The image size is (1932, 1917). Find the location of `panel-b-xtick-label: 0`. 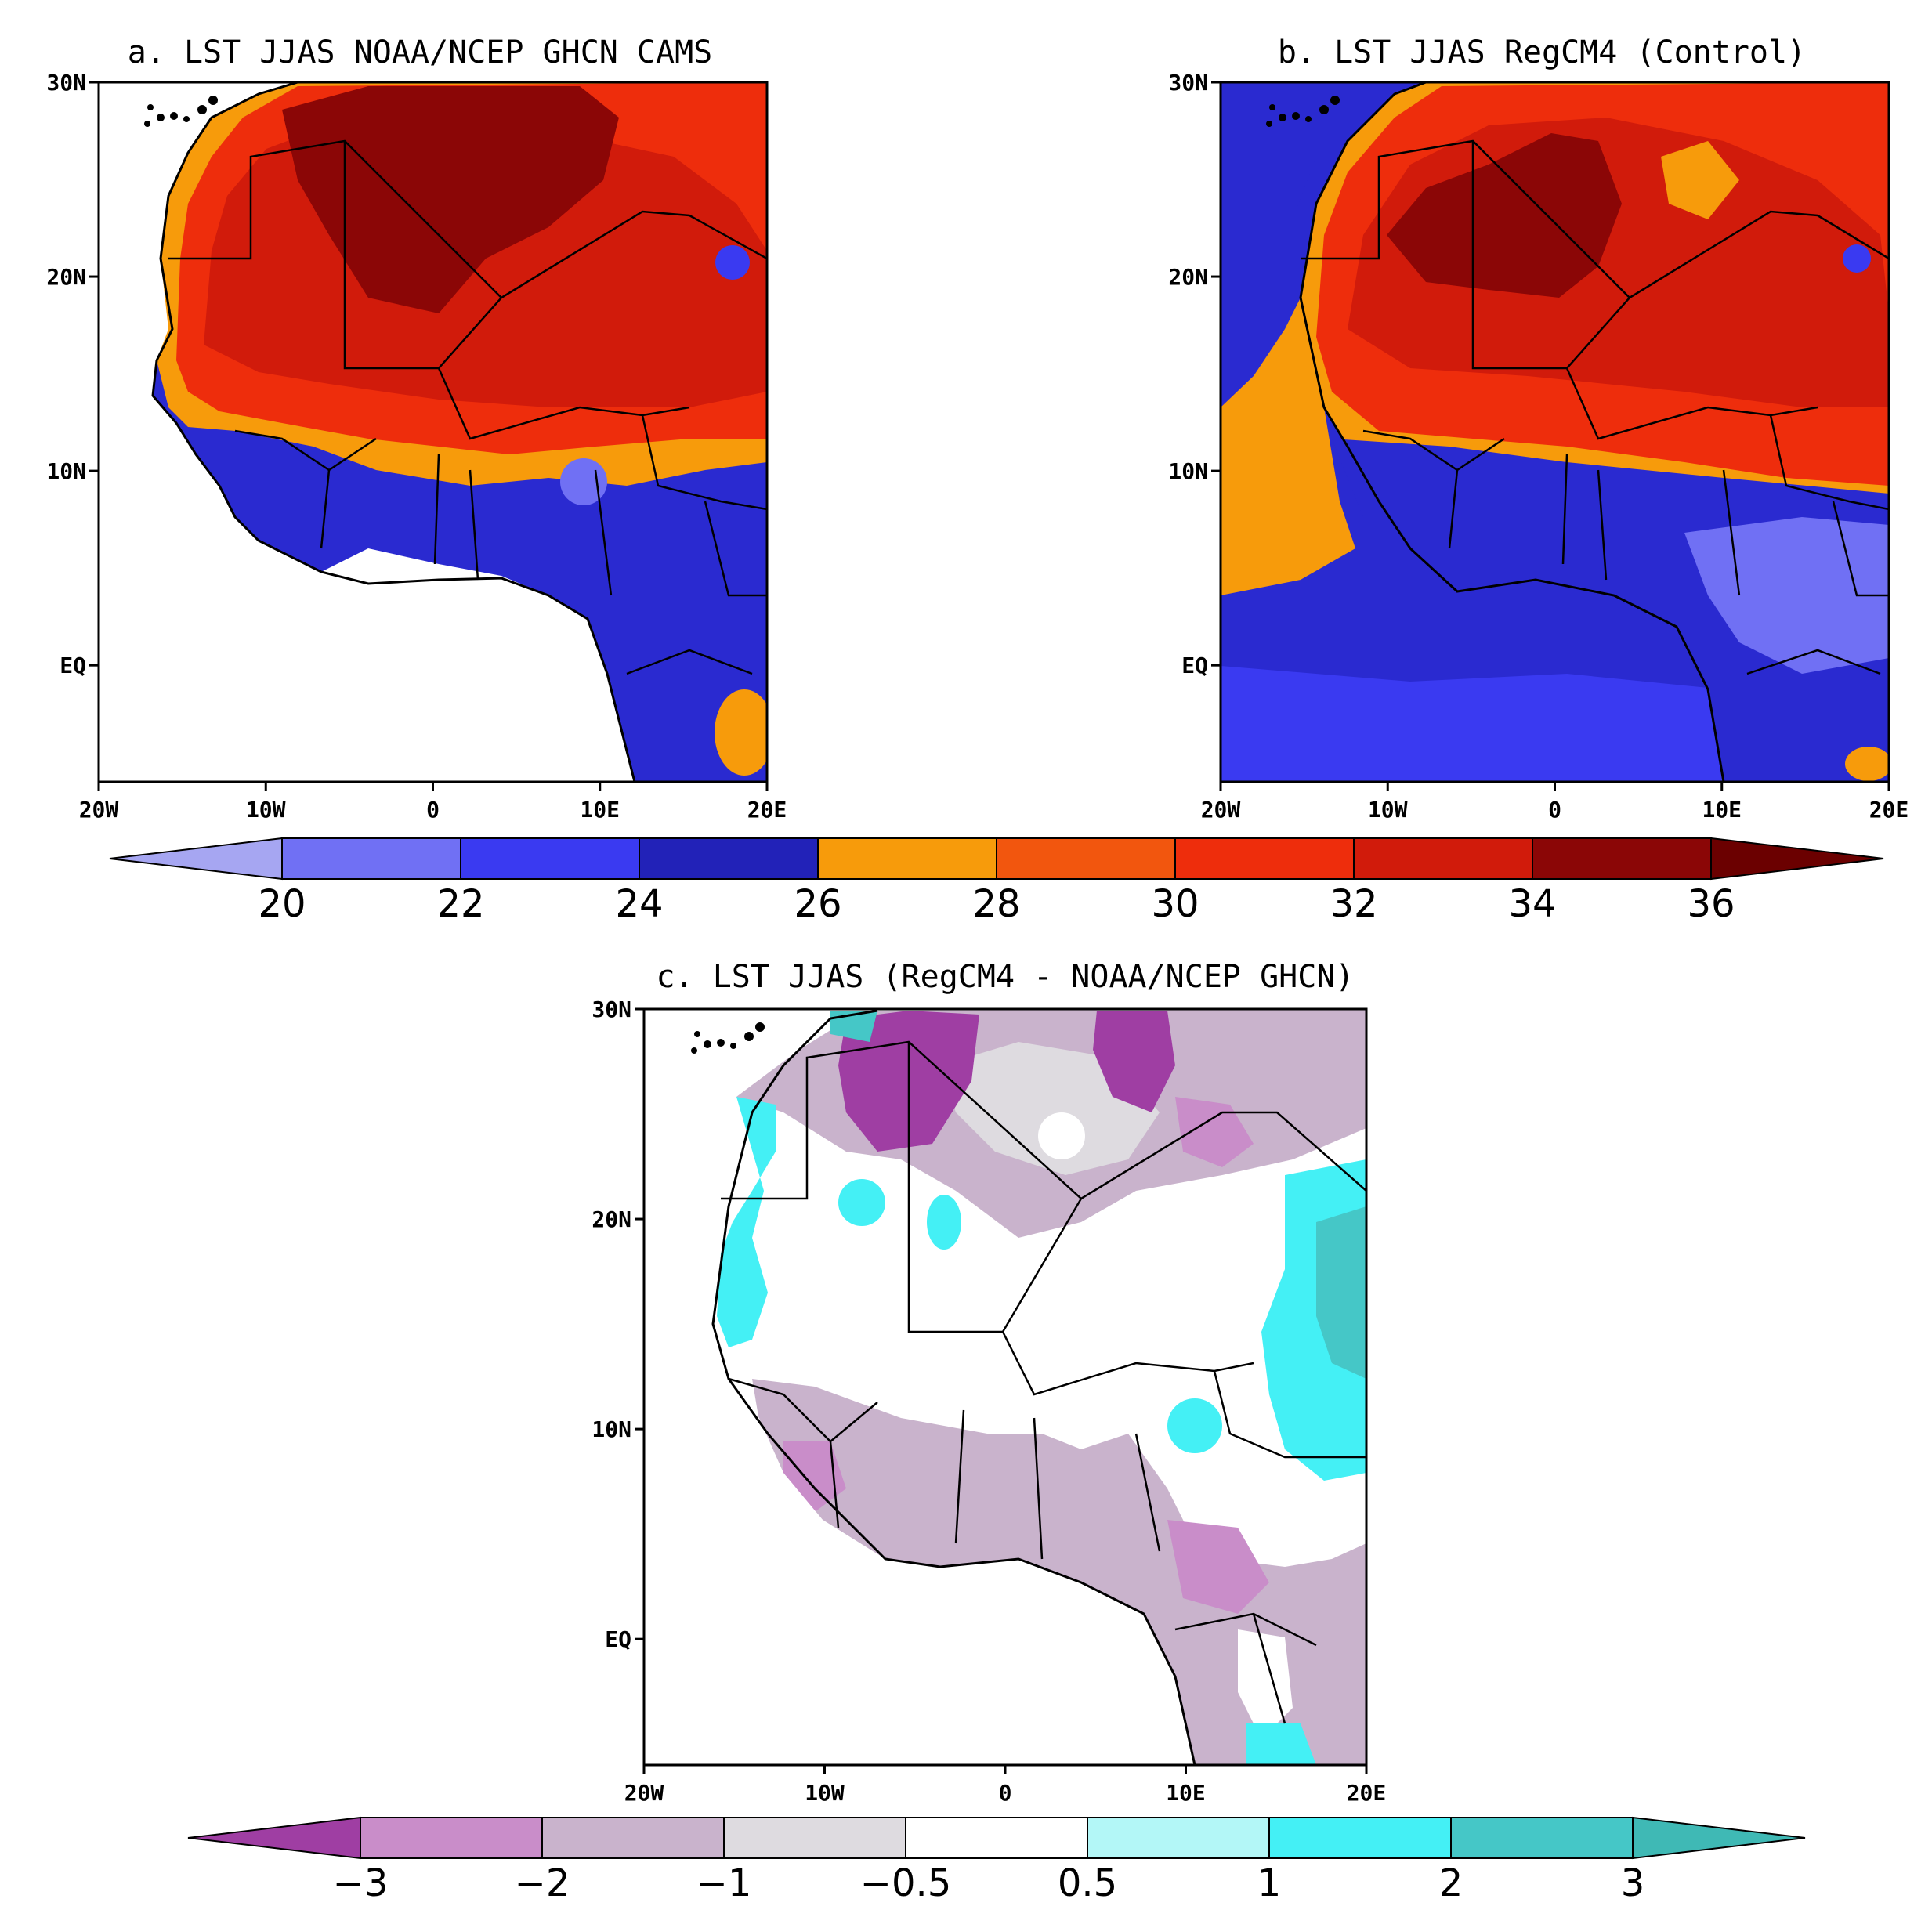

panel-b-xtick-label: 0 is located at coordinates (1554, 810).